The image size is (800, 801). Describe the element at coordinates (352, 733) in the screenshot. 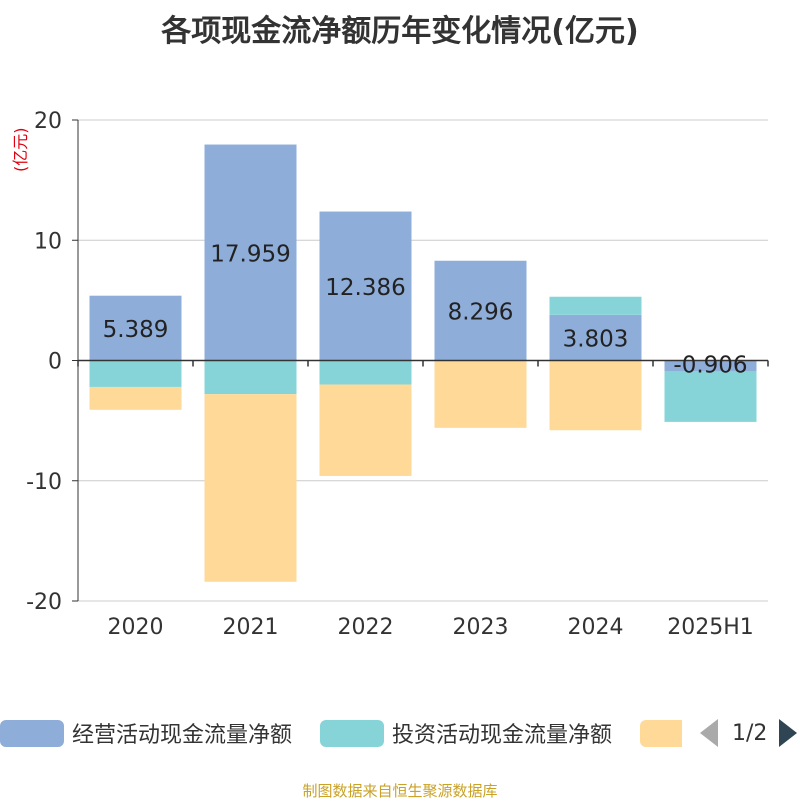

I see `legend-swatch-investing` at that location.